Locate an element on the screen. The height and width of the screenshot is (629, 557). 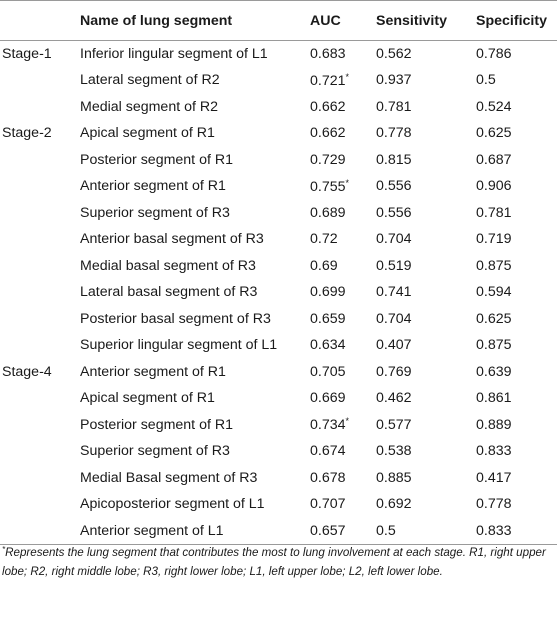
sensitivity-cell: 0.577 is located at coordinates (394, 424).